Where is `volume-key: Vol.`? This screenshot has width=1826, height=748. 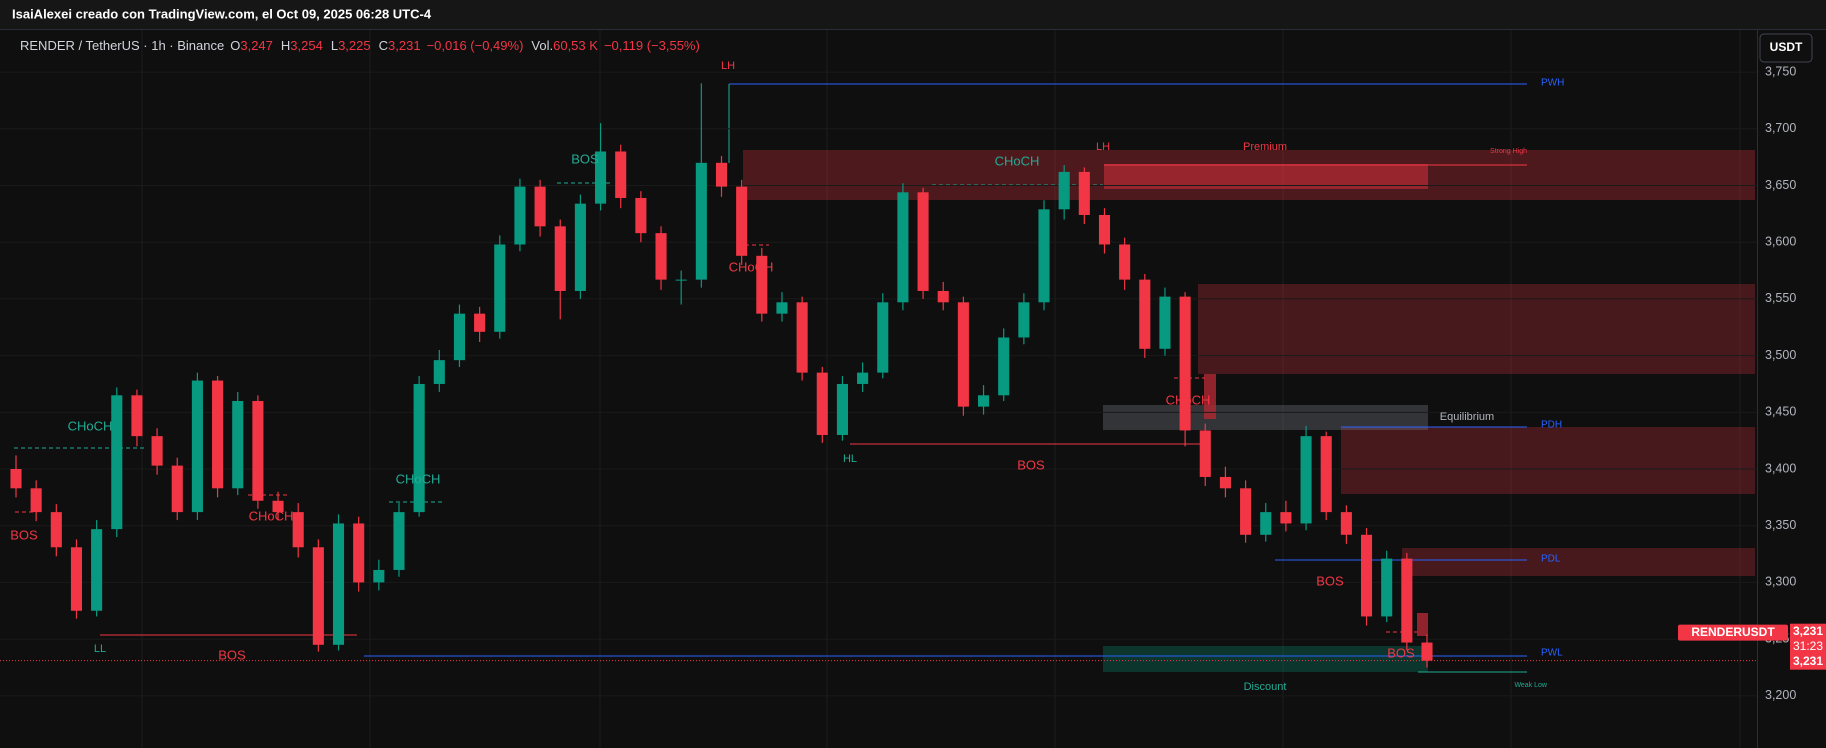 volume-key: Vol. is located at coordinates (542, 45).